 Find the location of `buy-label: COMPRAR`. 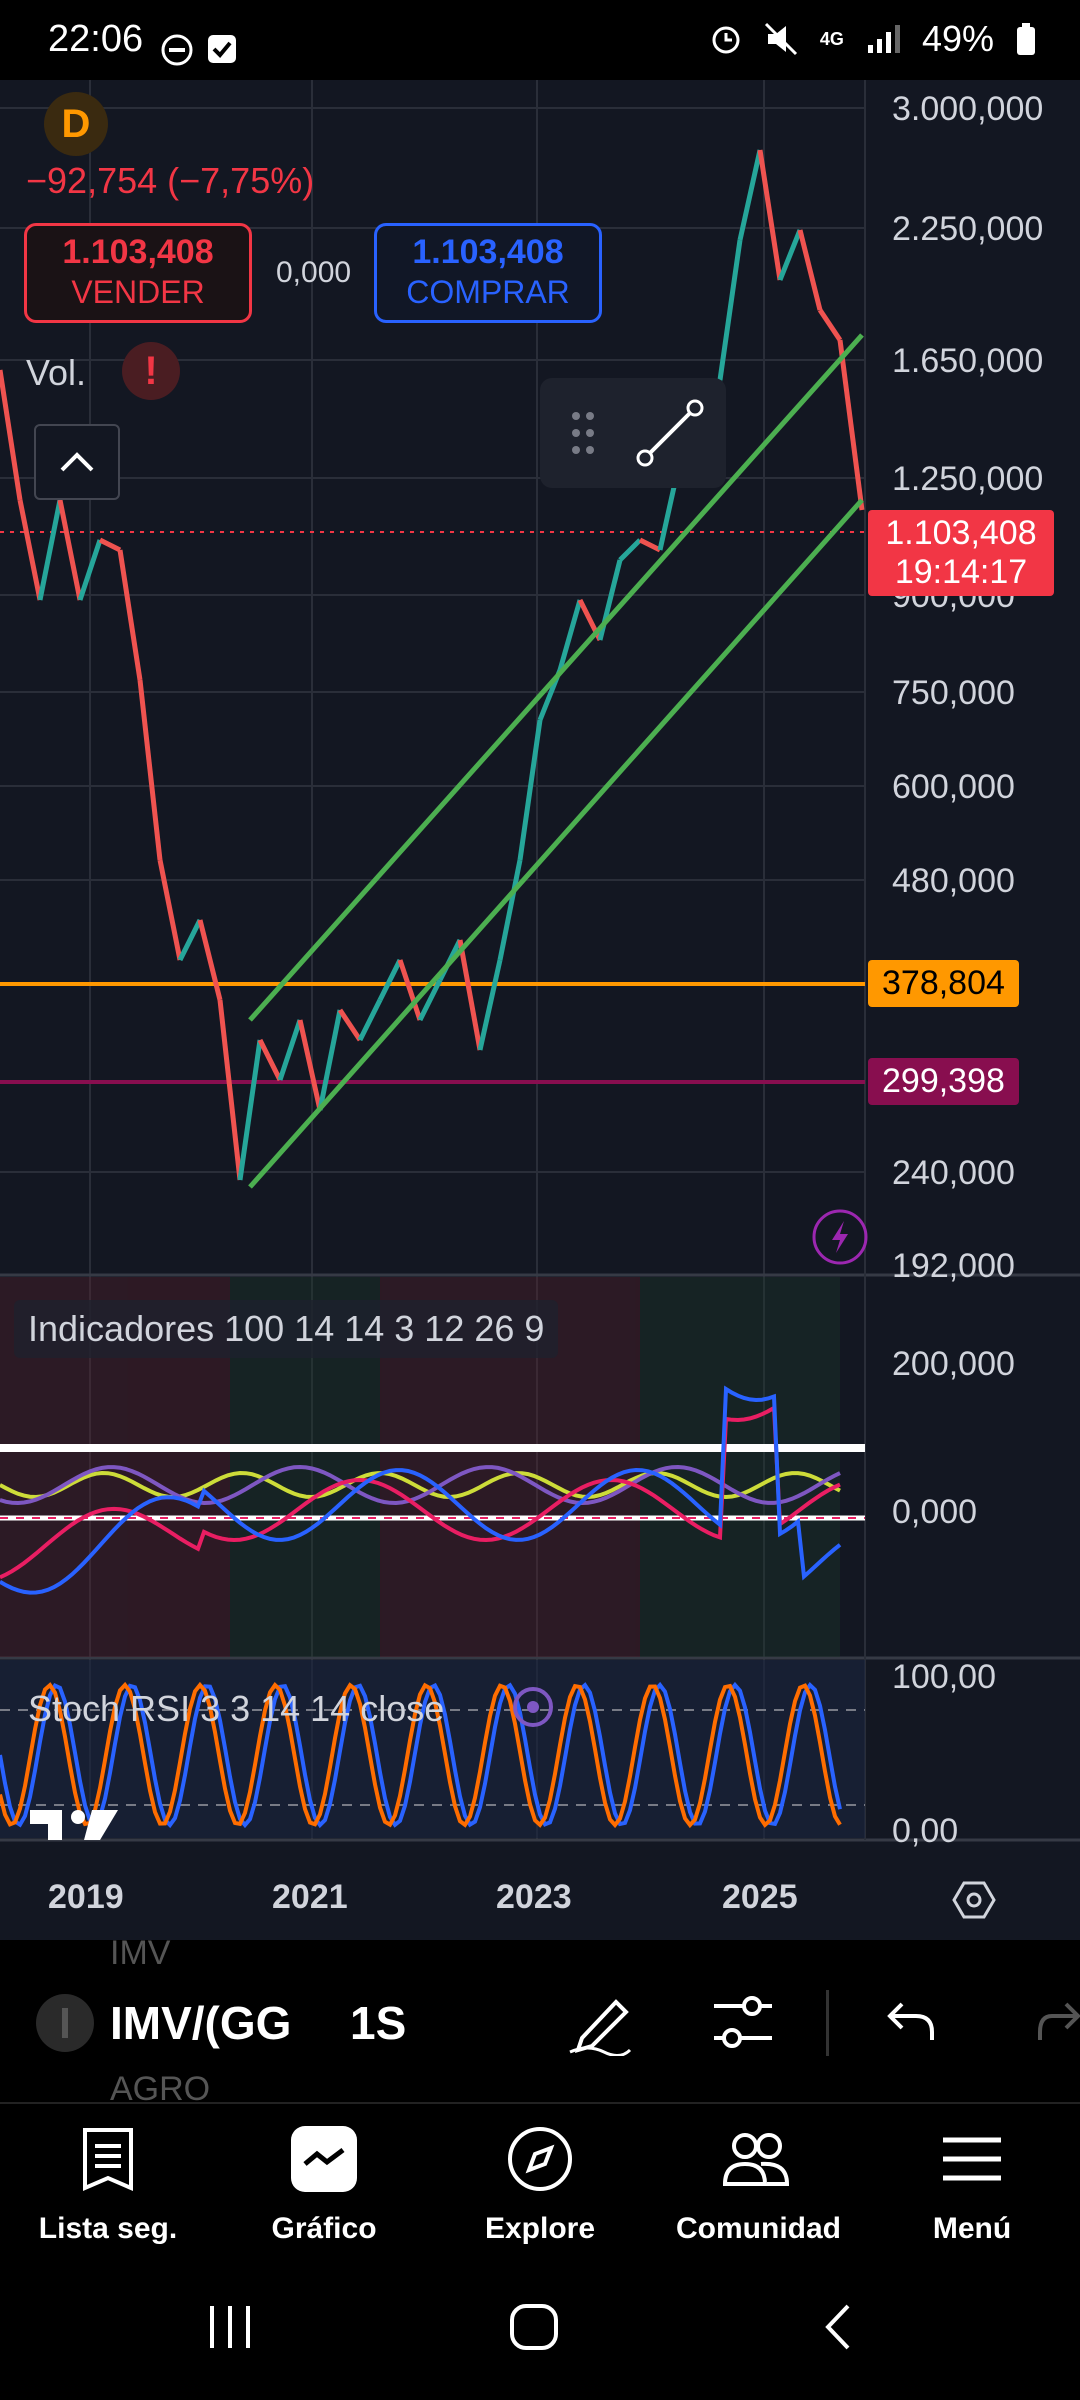

buy-label: COMPRAR is located at coordinates (488, 292).